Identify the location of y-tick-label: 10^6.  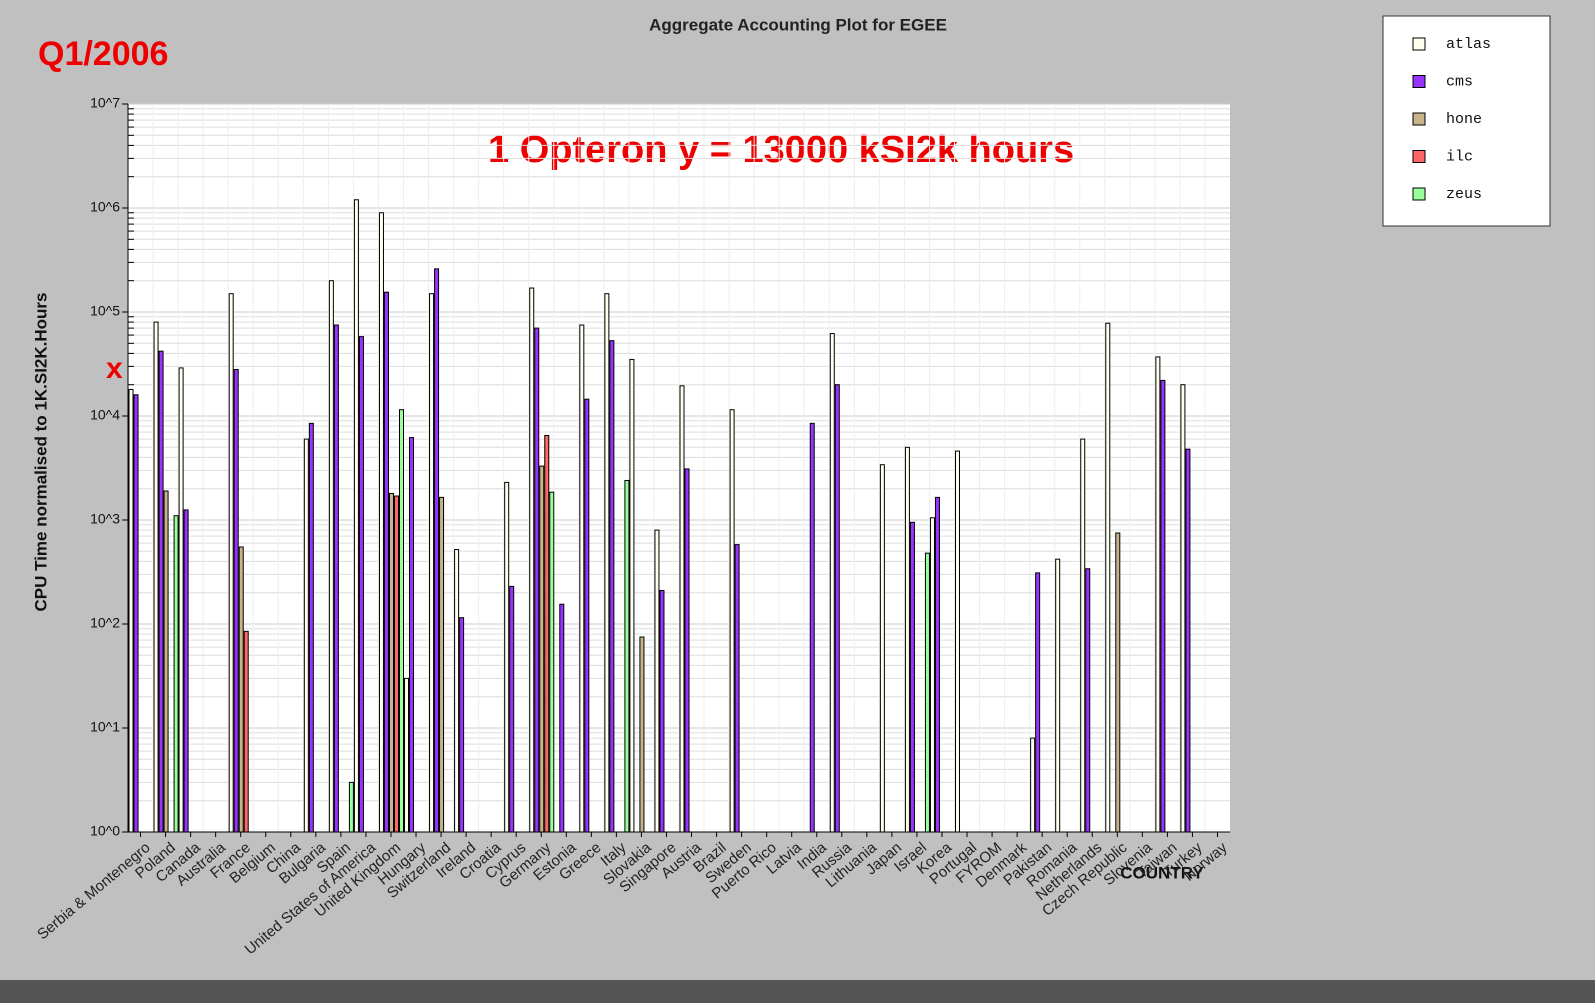
(105, 207).